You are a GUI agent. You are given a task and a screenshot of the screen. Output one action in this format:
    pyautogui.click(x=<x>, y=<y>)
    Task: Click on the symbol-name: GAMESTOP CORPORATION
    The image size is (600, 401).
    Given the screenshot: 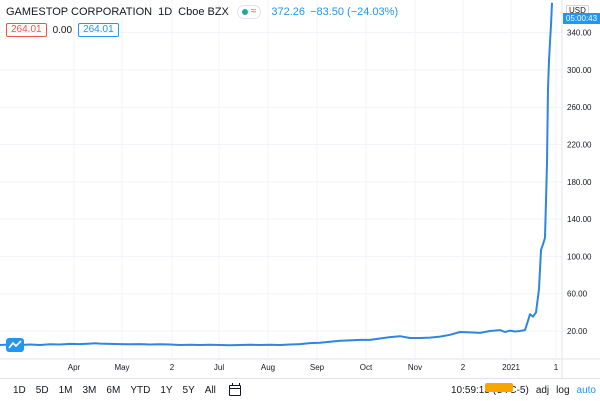 What is the action you would take?
    pyautogui.click(x=79, y=12)
    